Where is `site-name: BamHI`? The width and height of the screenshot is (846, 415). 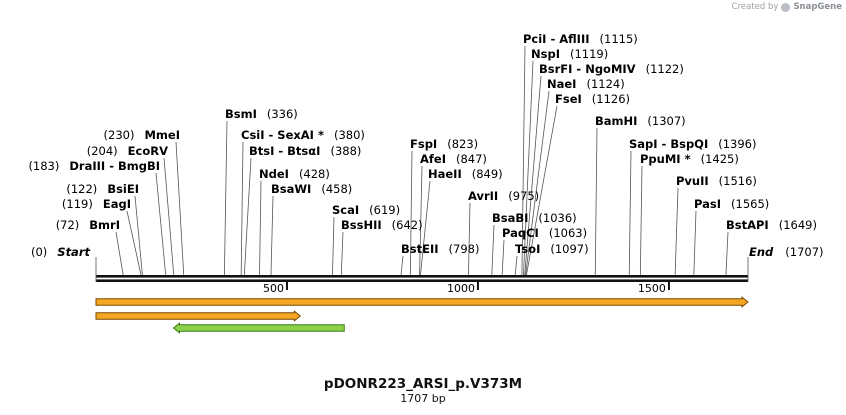 site-name: BamHI is located at coordinates (616, 121).